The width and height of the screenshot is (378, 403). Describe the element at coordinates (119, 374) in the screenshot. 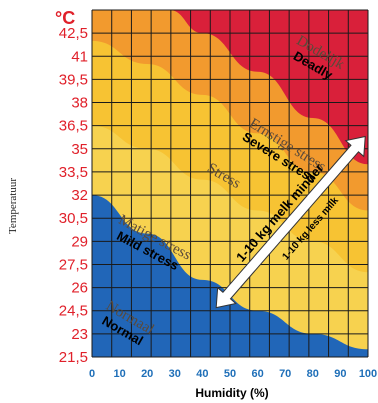

I see `x-tick-label: 10` at that location.